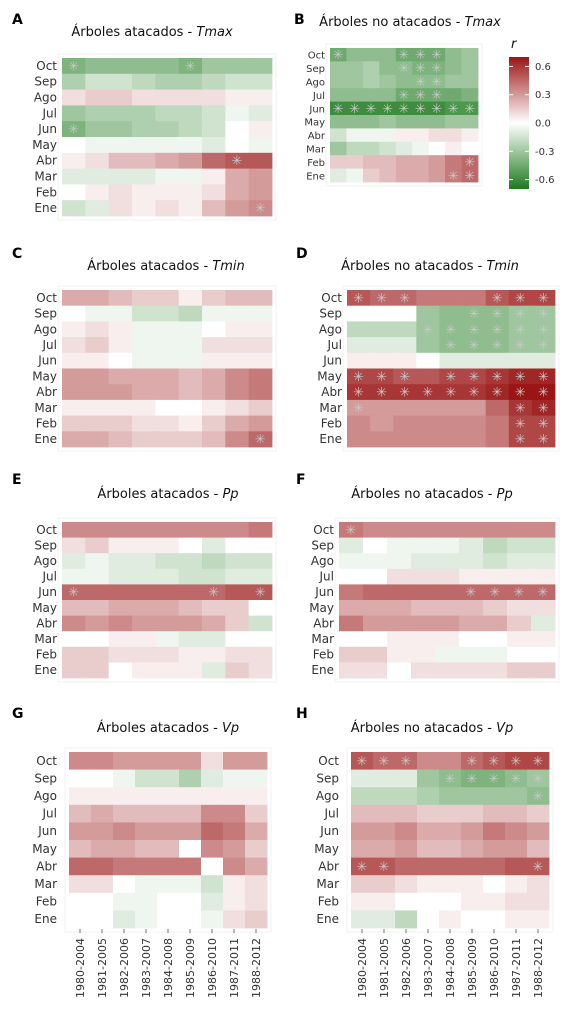  What do you see at coordinates (321, 608) in the screenshot?
I see `month-tick-label: May` at bounding box center [321, 608].